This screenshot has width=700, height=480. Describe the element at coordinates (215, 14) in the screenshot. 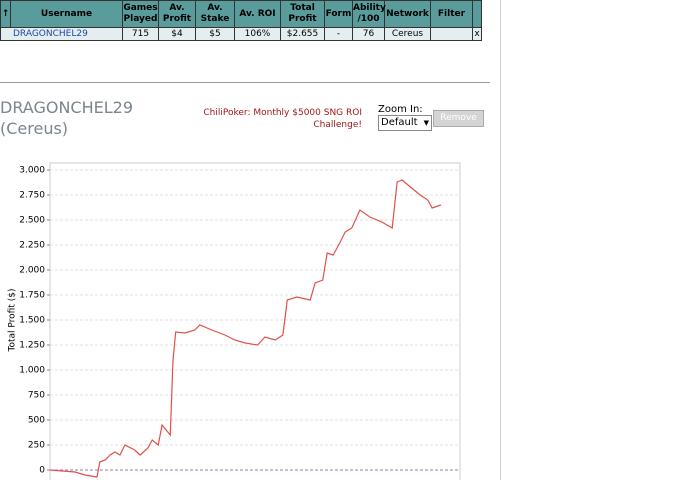

I see `column-header: Av. Stake` at that location.